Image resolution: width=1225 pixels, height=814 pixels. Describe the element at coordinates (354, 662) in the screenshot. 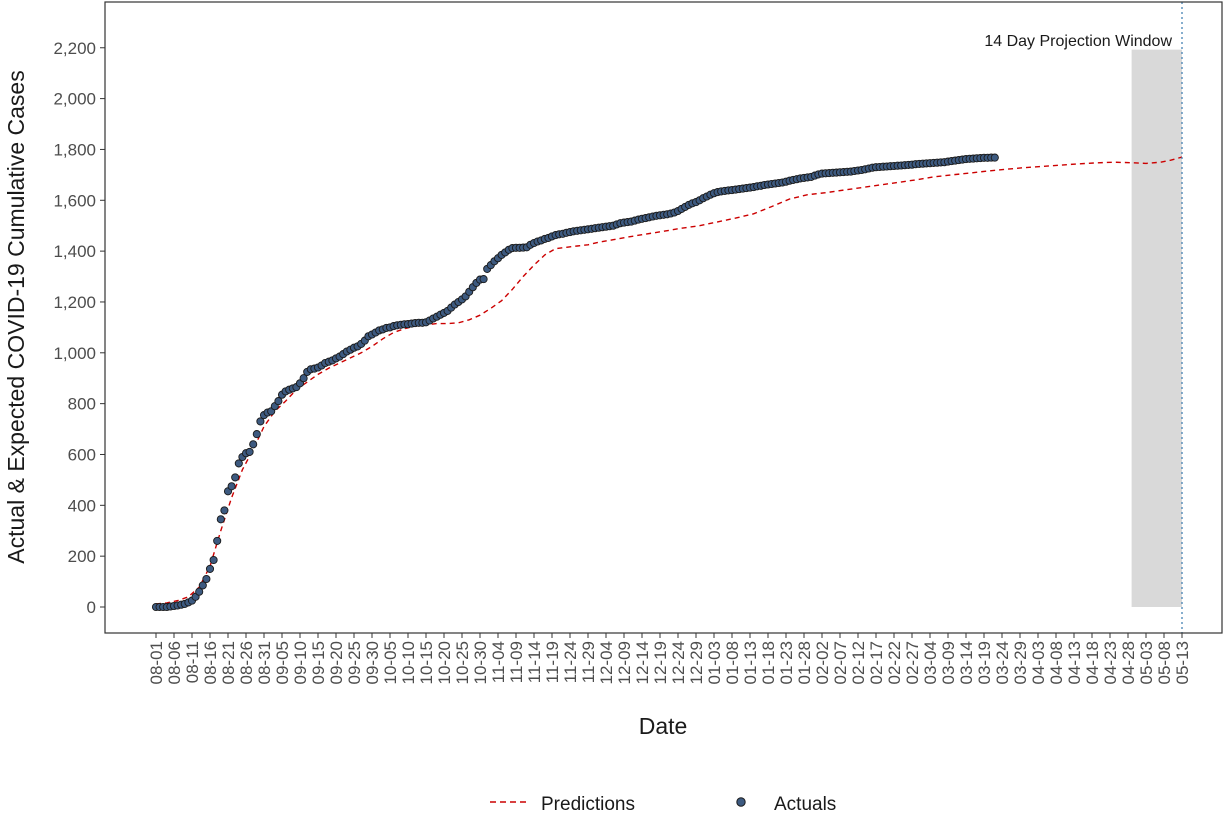

I see `x-tick-label: 09-25` at that location.